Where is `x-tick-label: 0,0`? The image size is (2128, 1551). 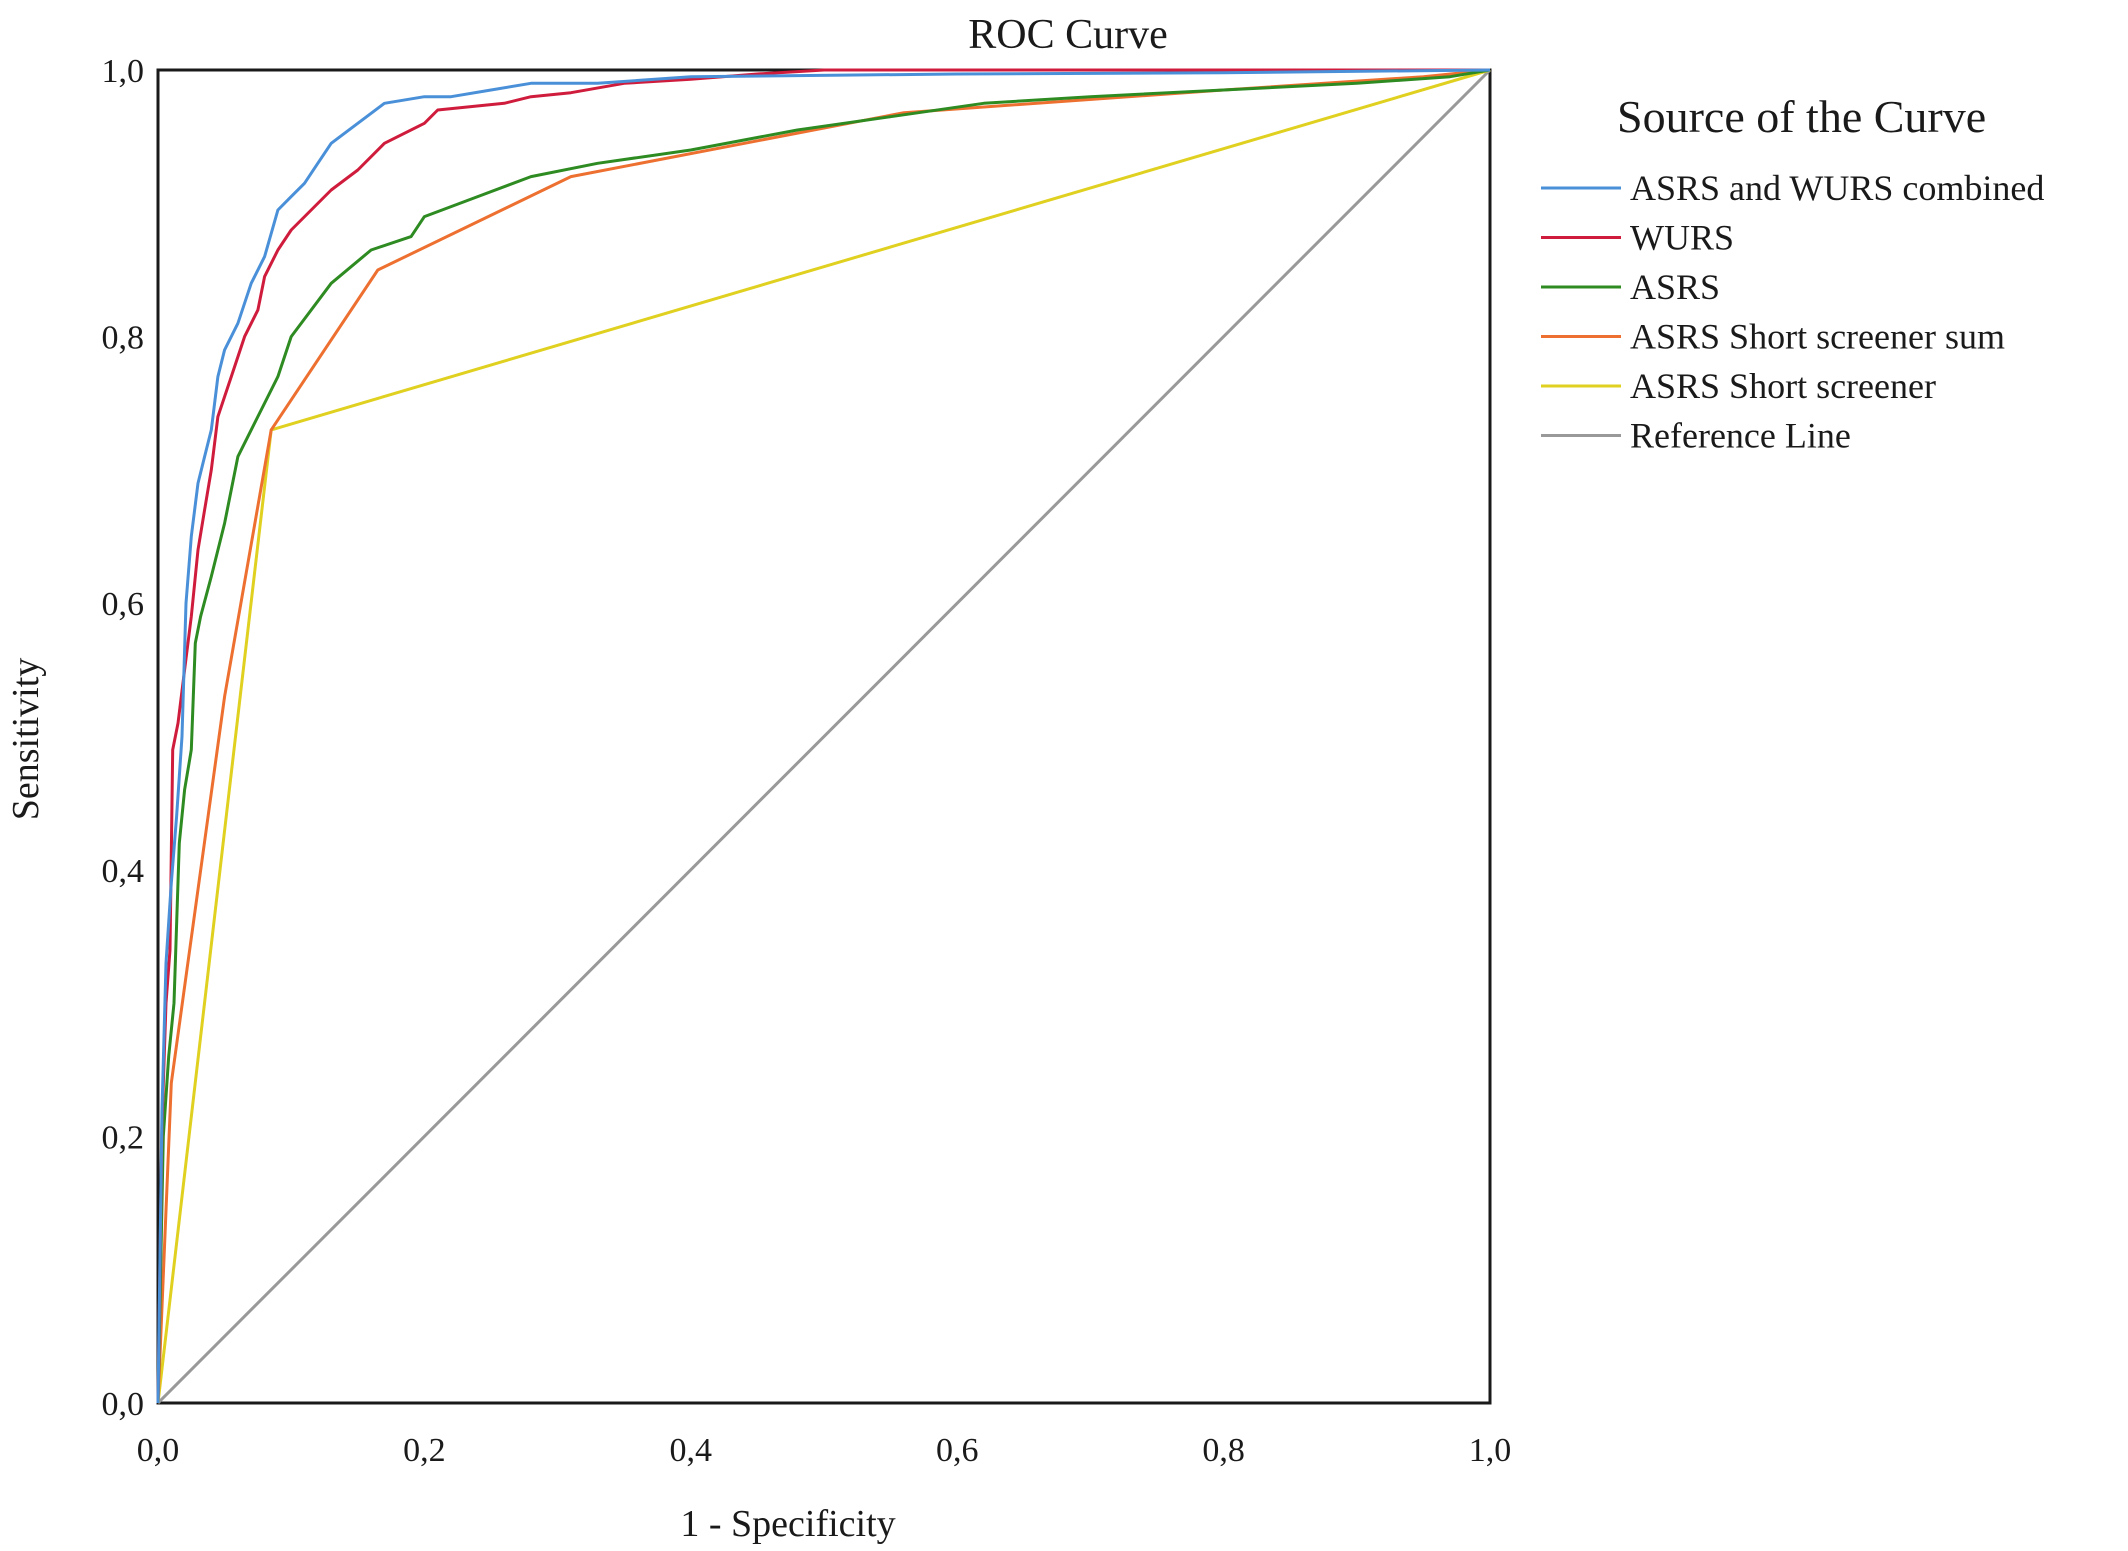
x-tick-label: 0,0 is located at coordinates (158, 1450).